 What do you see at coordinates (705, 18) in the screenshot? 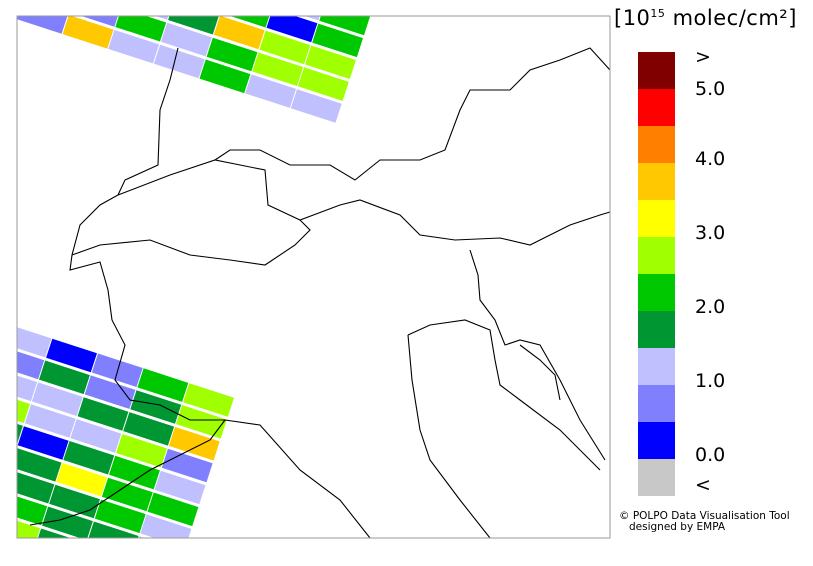
I see `legend-unit: [1015 molec/cm²]` at bounding box center [705, 18].